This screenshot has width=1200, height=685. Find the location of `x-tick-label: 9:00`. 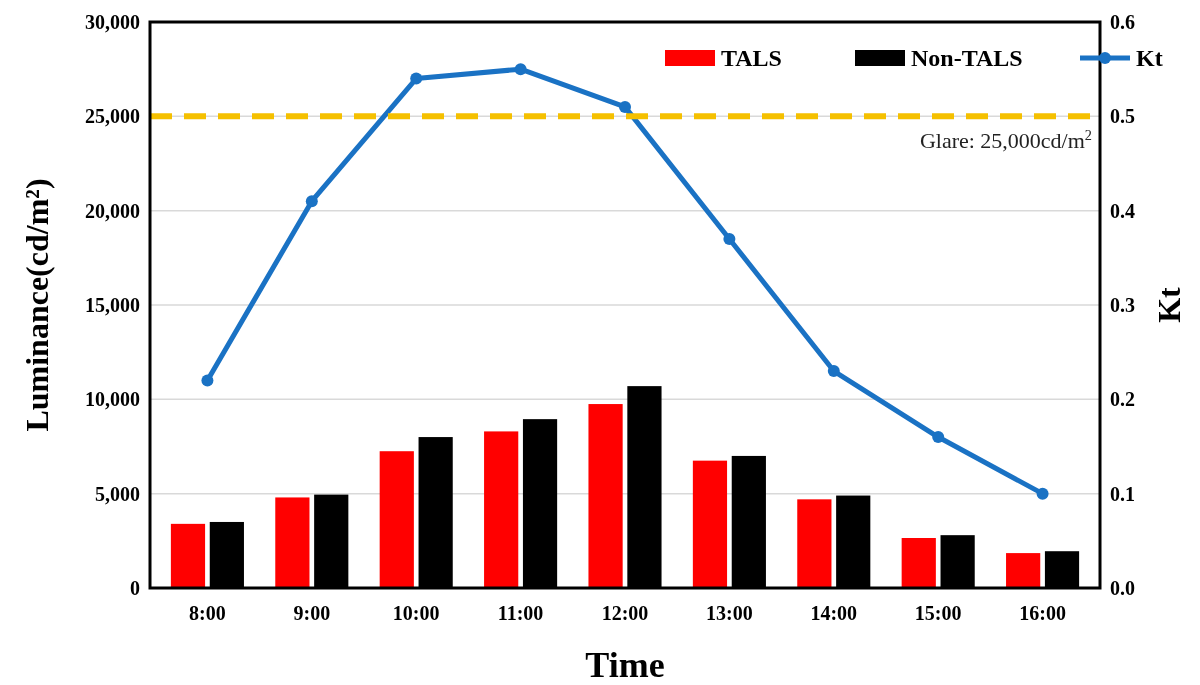

x-tick-label: 9:00 is located at coordinates (312, 613).